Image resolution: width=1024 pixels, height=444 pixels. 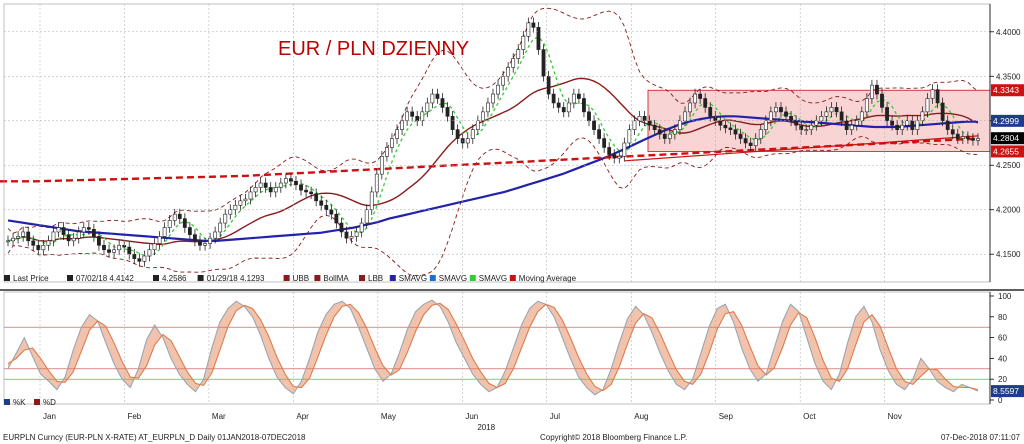 What do you see at coordinates (388, 416) in the screenshot?
I see `month-label: May` at bounding box center [388, 416].